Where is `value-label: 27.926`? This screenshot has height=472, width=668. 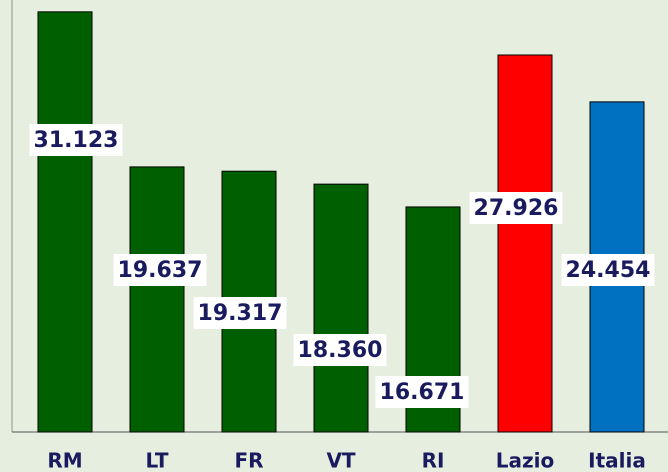 value-label: 27.926 is located at coordinates (516, 208).